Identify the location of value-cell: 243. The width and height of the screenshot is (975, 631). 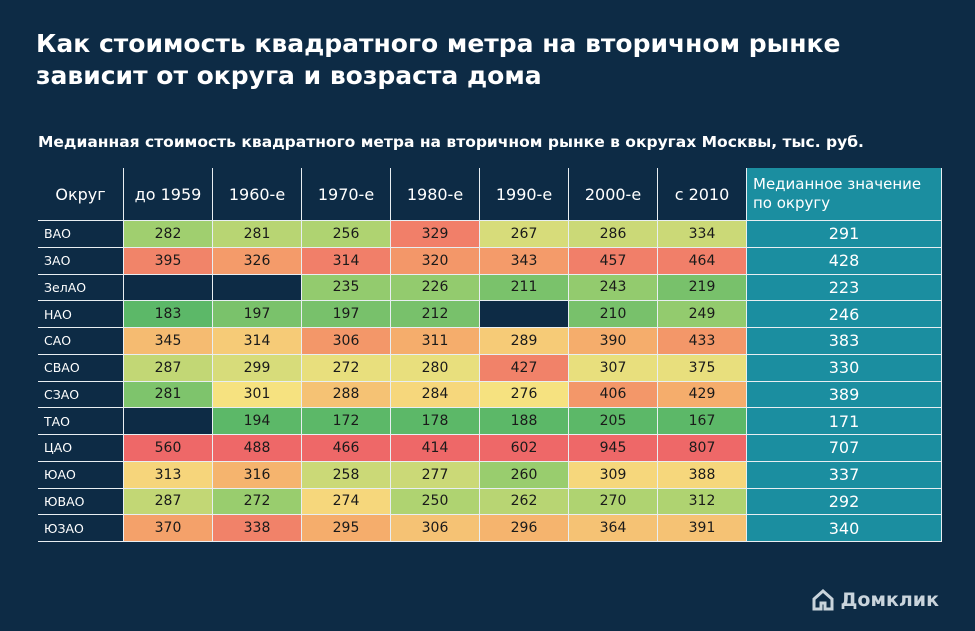
(613, 288).